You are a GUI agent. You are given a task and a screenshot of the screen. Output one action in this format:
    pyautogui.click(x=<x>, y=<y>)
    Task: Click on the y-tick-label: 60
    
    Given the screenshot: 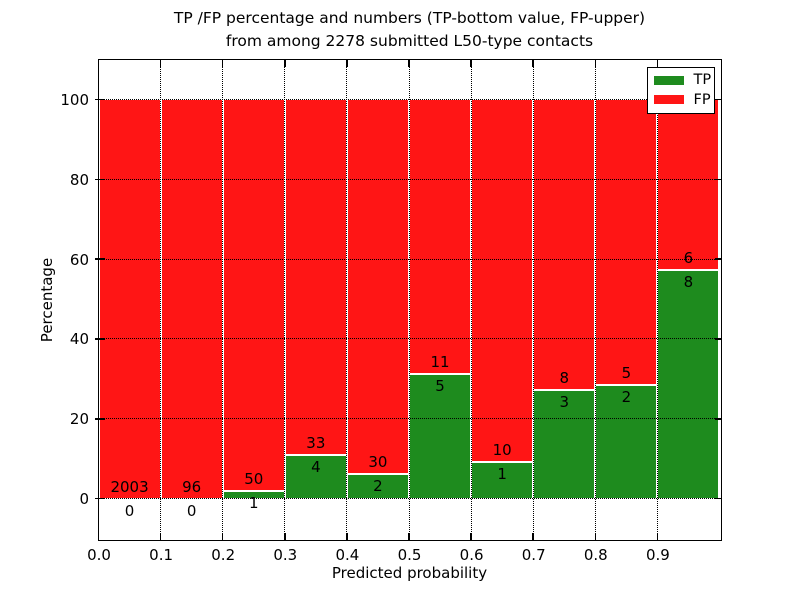 What is the action you would take?
    pyautogui.click(x=79, y=259)
    